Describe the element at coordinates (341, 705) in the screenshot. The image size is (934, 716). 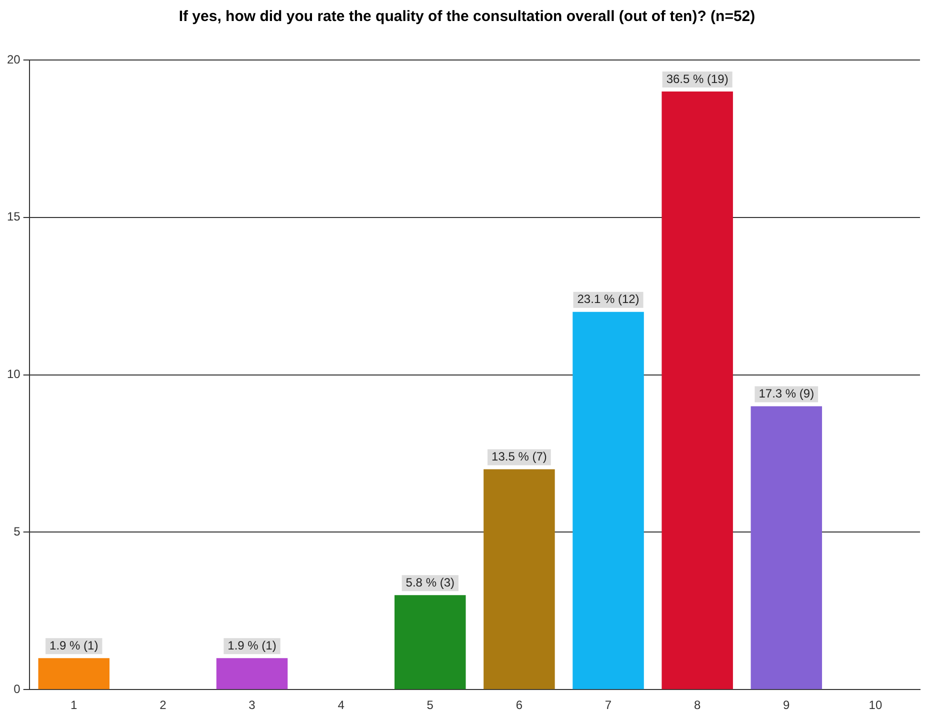
I see `x-tick-label: 4` at that location.